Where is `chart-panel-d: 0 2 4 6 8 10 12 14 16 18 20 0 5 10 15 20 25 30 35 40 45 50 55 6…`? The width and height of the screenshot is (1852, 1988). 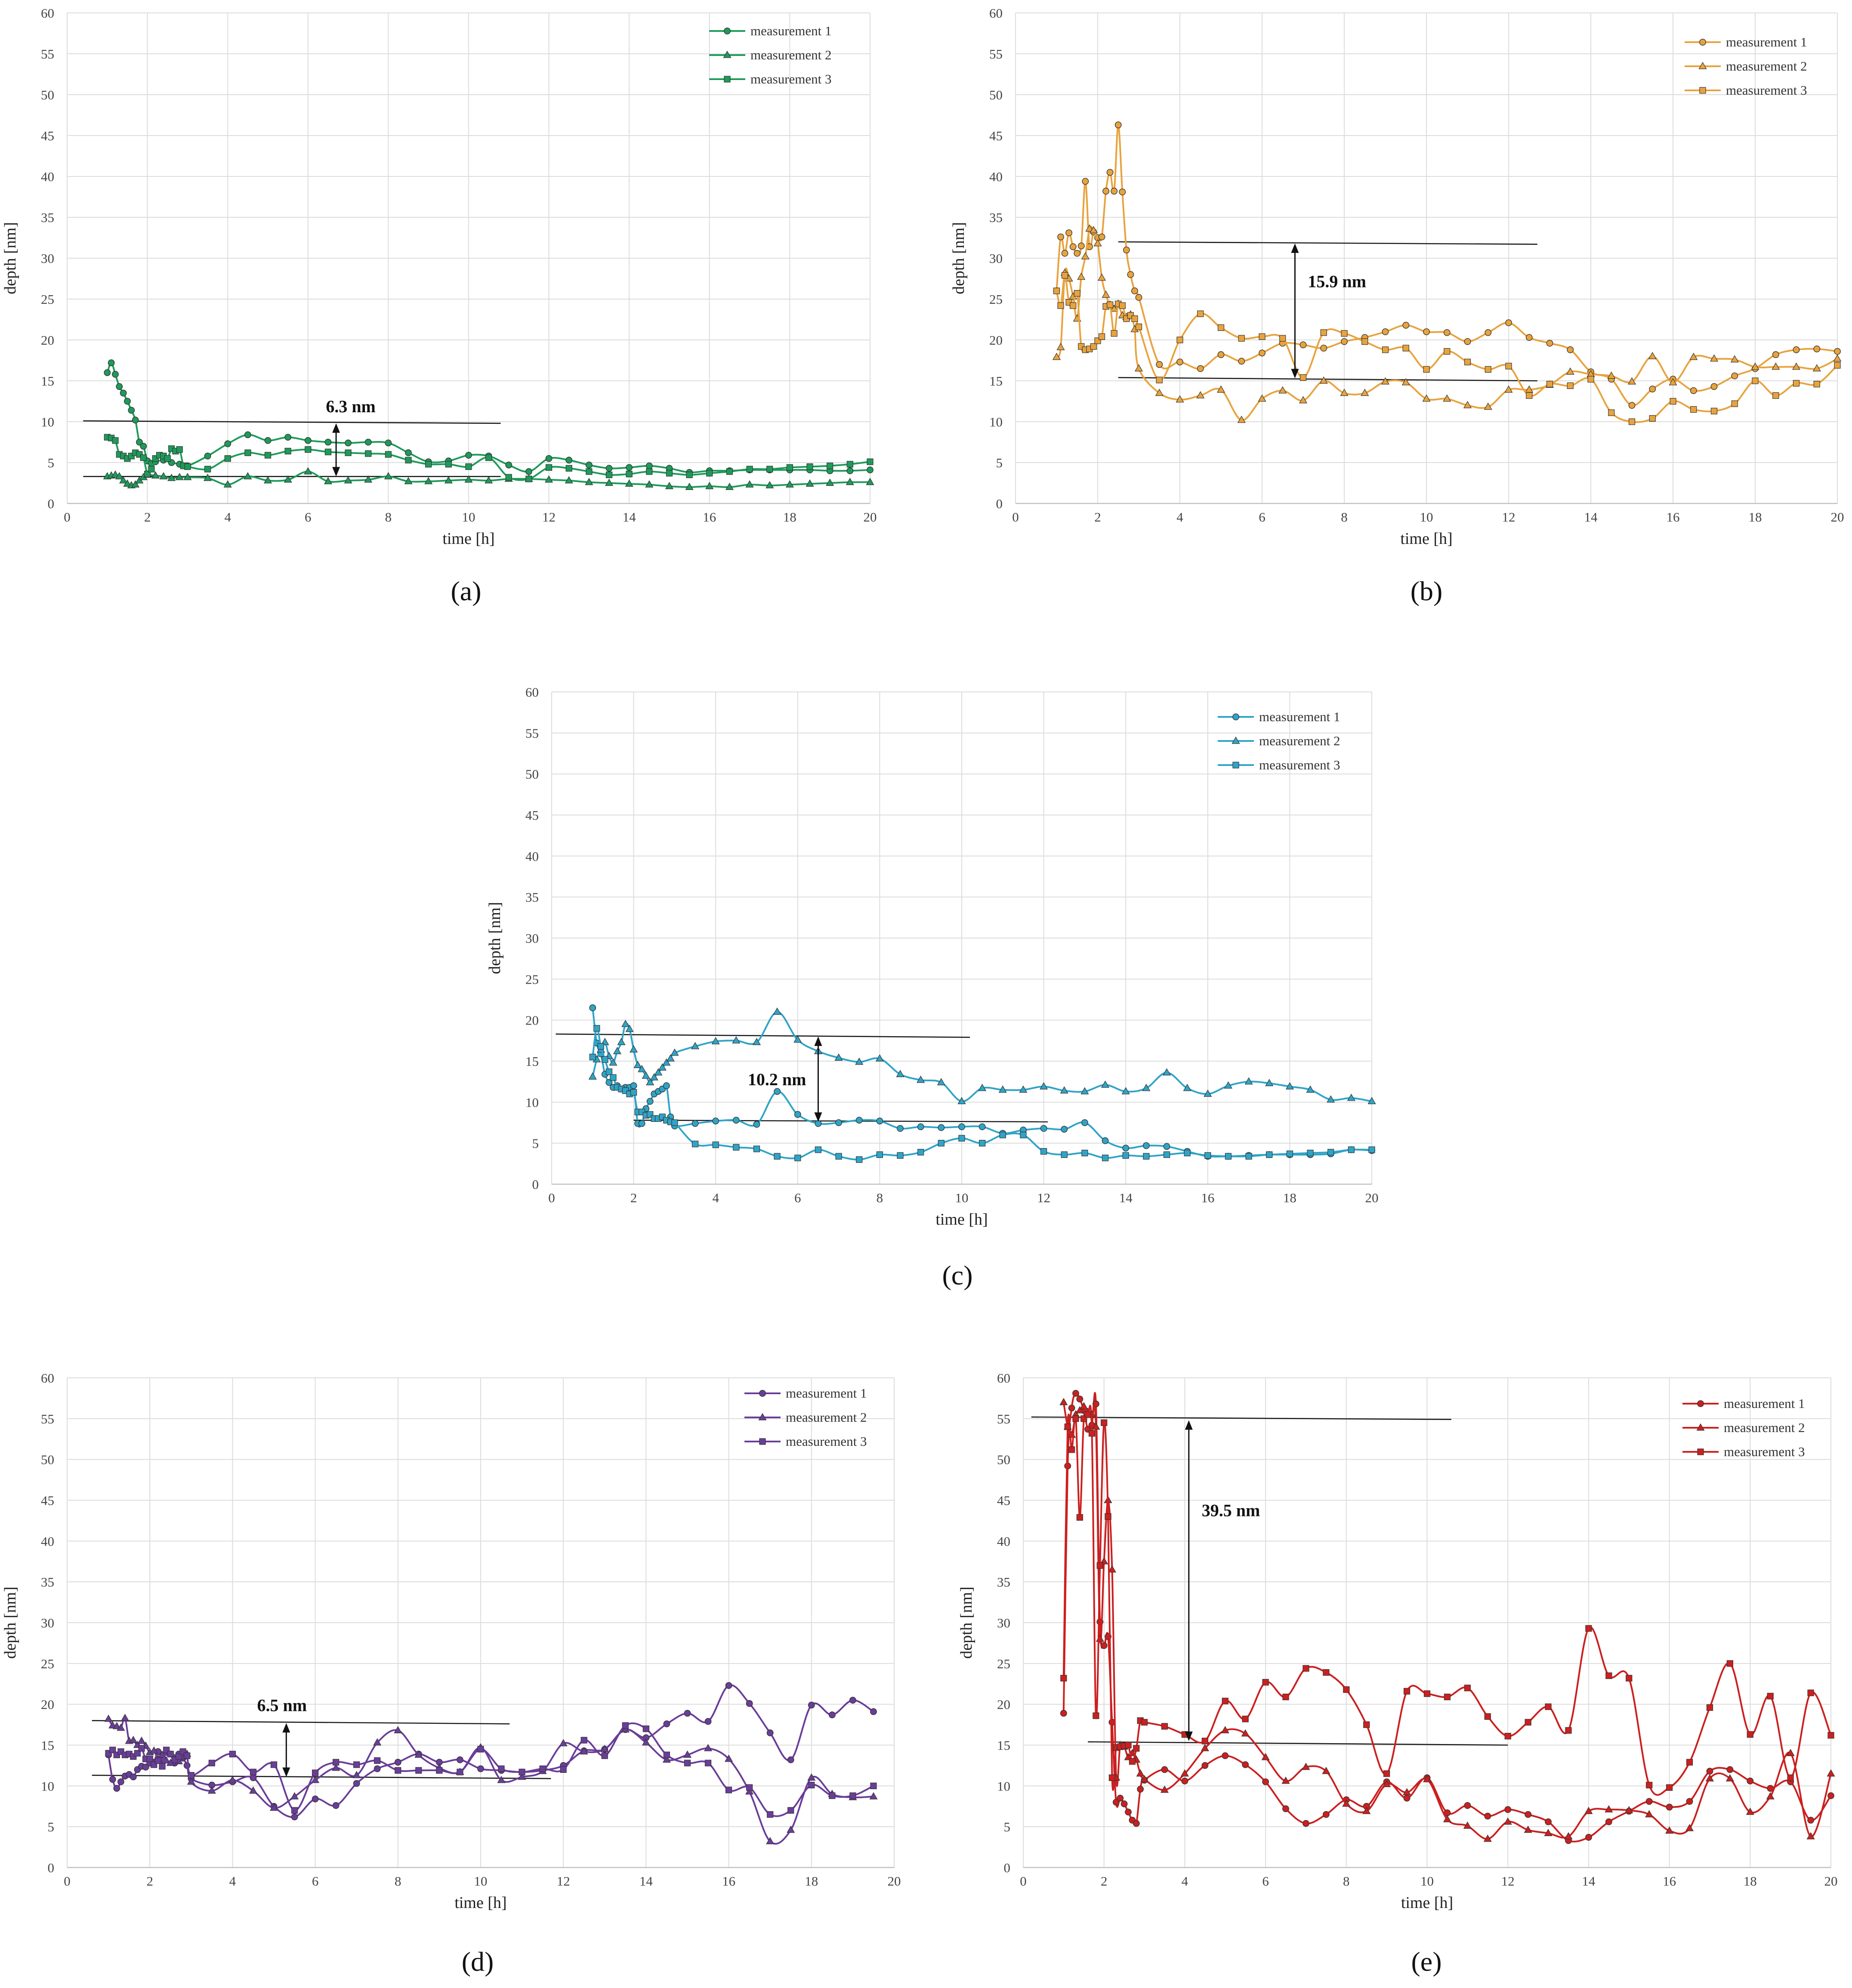
chart-panel-d: 0 2 4 6 8 10 12 14 16 18 20 0 5 10 15 20 25 30 35 40 45 50 55 6… is located at coordinates (451, 1674).